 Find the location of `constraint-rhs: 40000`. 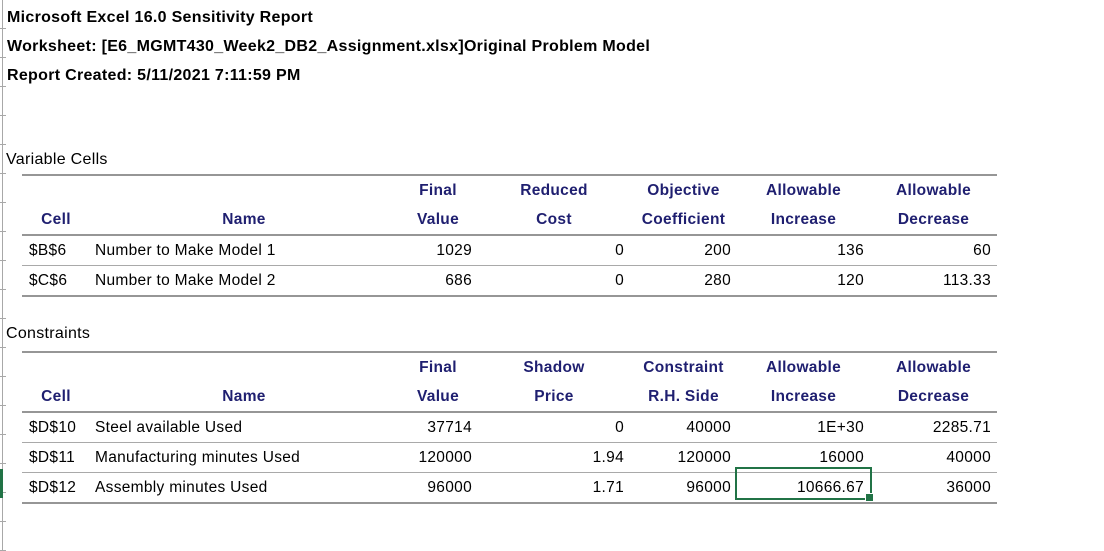

constraint-rhs: 40000 is located at coordinates (708, 427).